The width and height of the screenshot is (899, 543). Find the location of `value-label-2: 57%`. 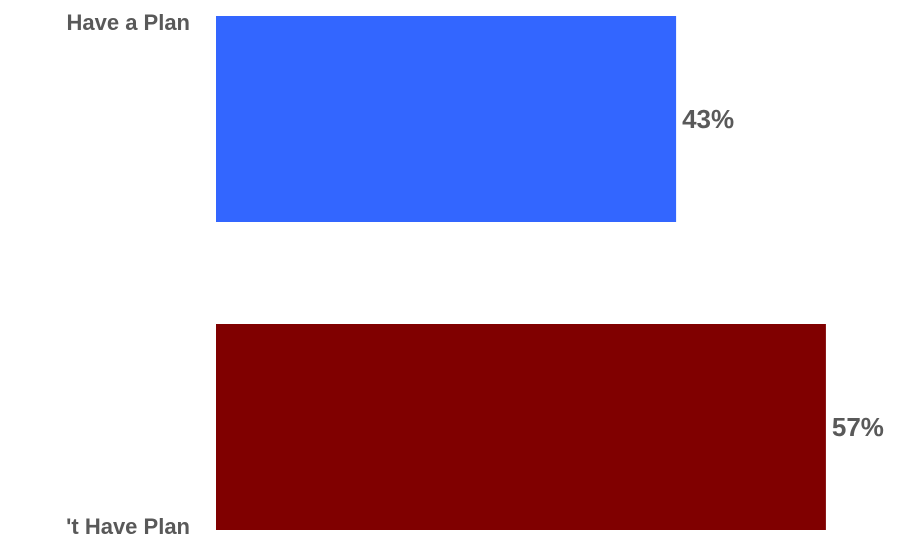

value-label-2: 57% is located at coordinates (858, 427).